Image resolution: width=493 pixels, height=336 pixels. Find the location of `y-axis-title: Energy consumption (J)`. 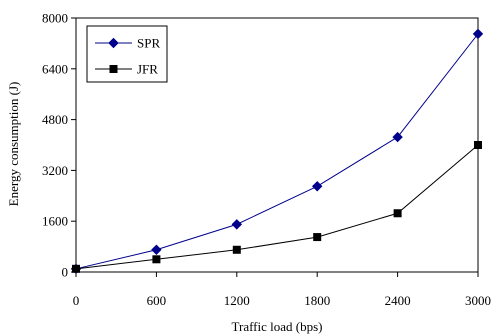

y-axis-title: Energy consumption (J) is located at coordinates (13, 144).